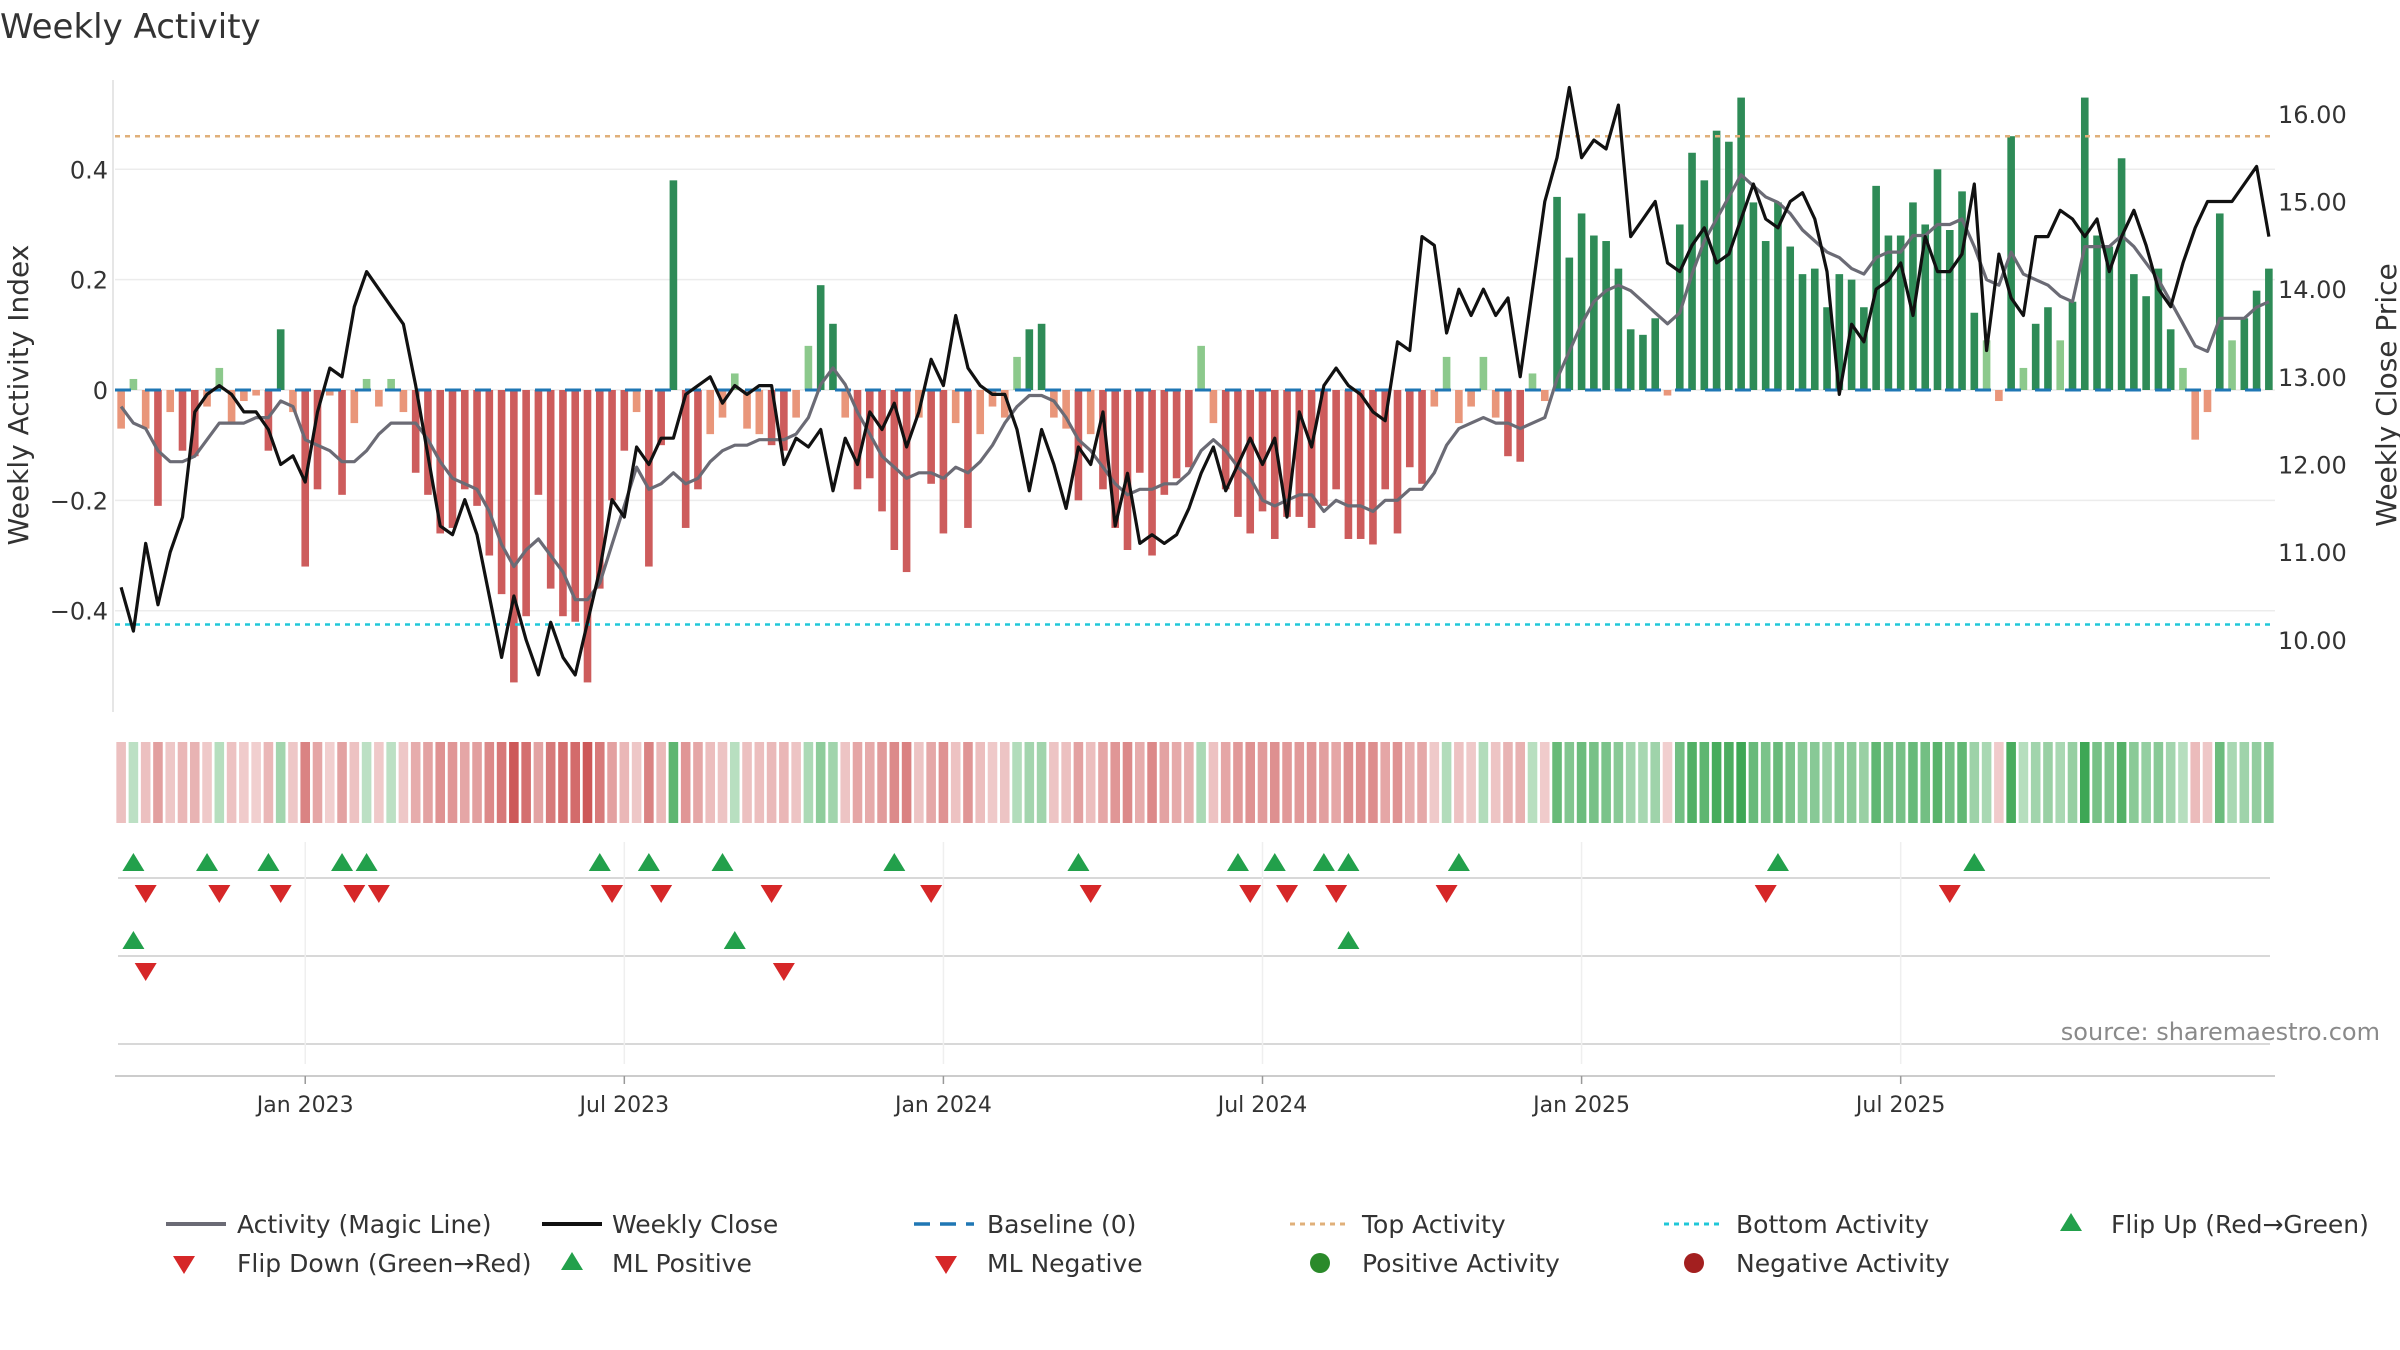  I want to click on right-tick-label: 16.00, so click(2312, 115).